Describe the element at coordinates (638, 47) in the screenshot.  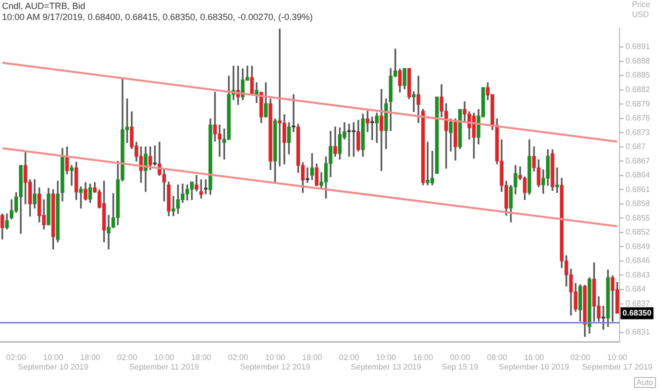
I see `y-tick-label: 0.6891` at that location.